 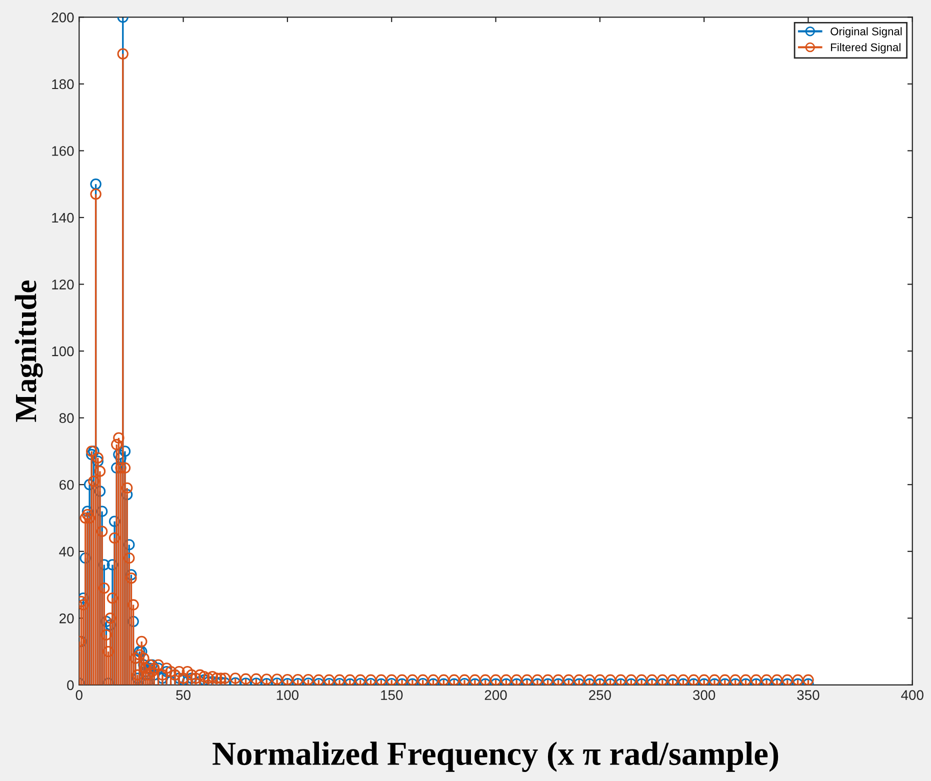 I want to click on y-tick-label: 20, so click(x=67, y=618).